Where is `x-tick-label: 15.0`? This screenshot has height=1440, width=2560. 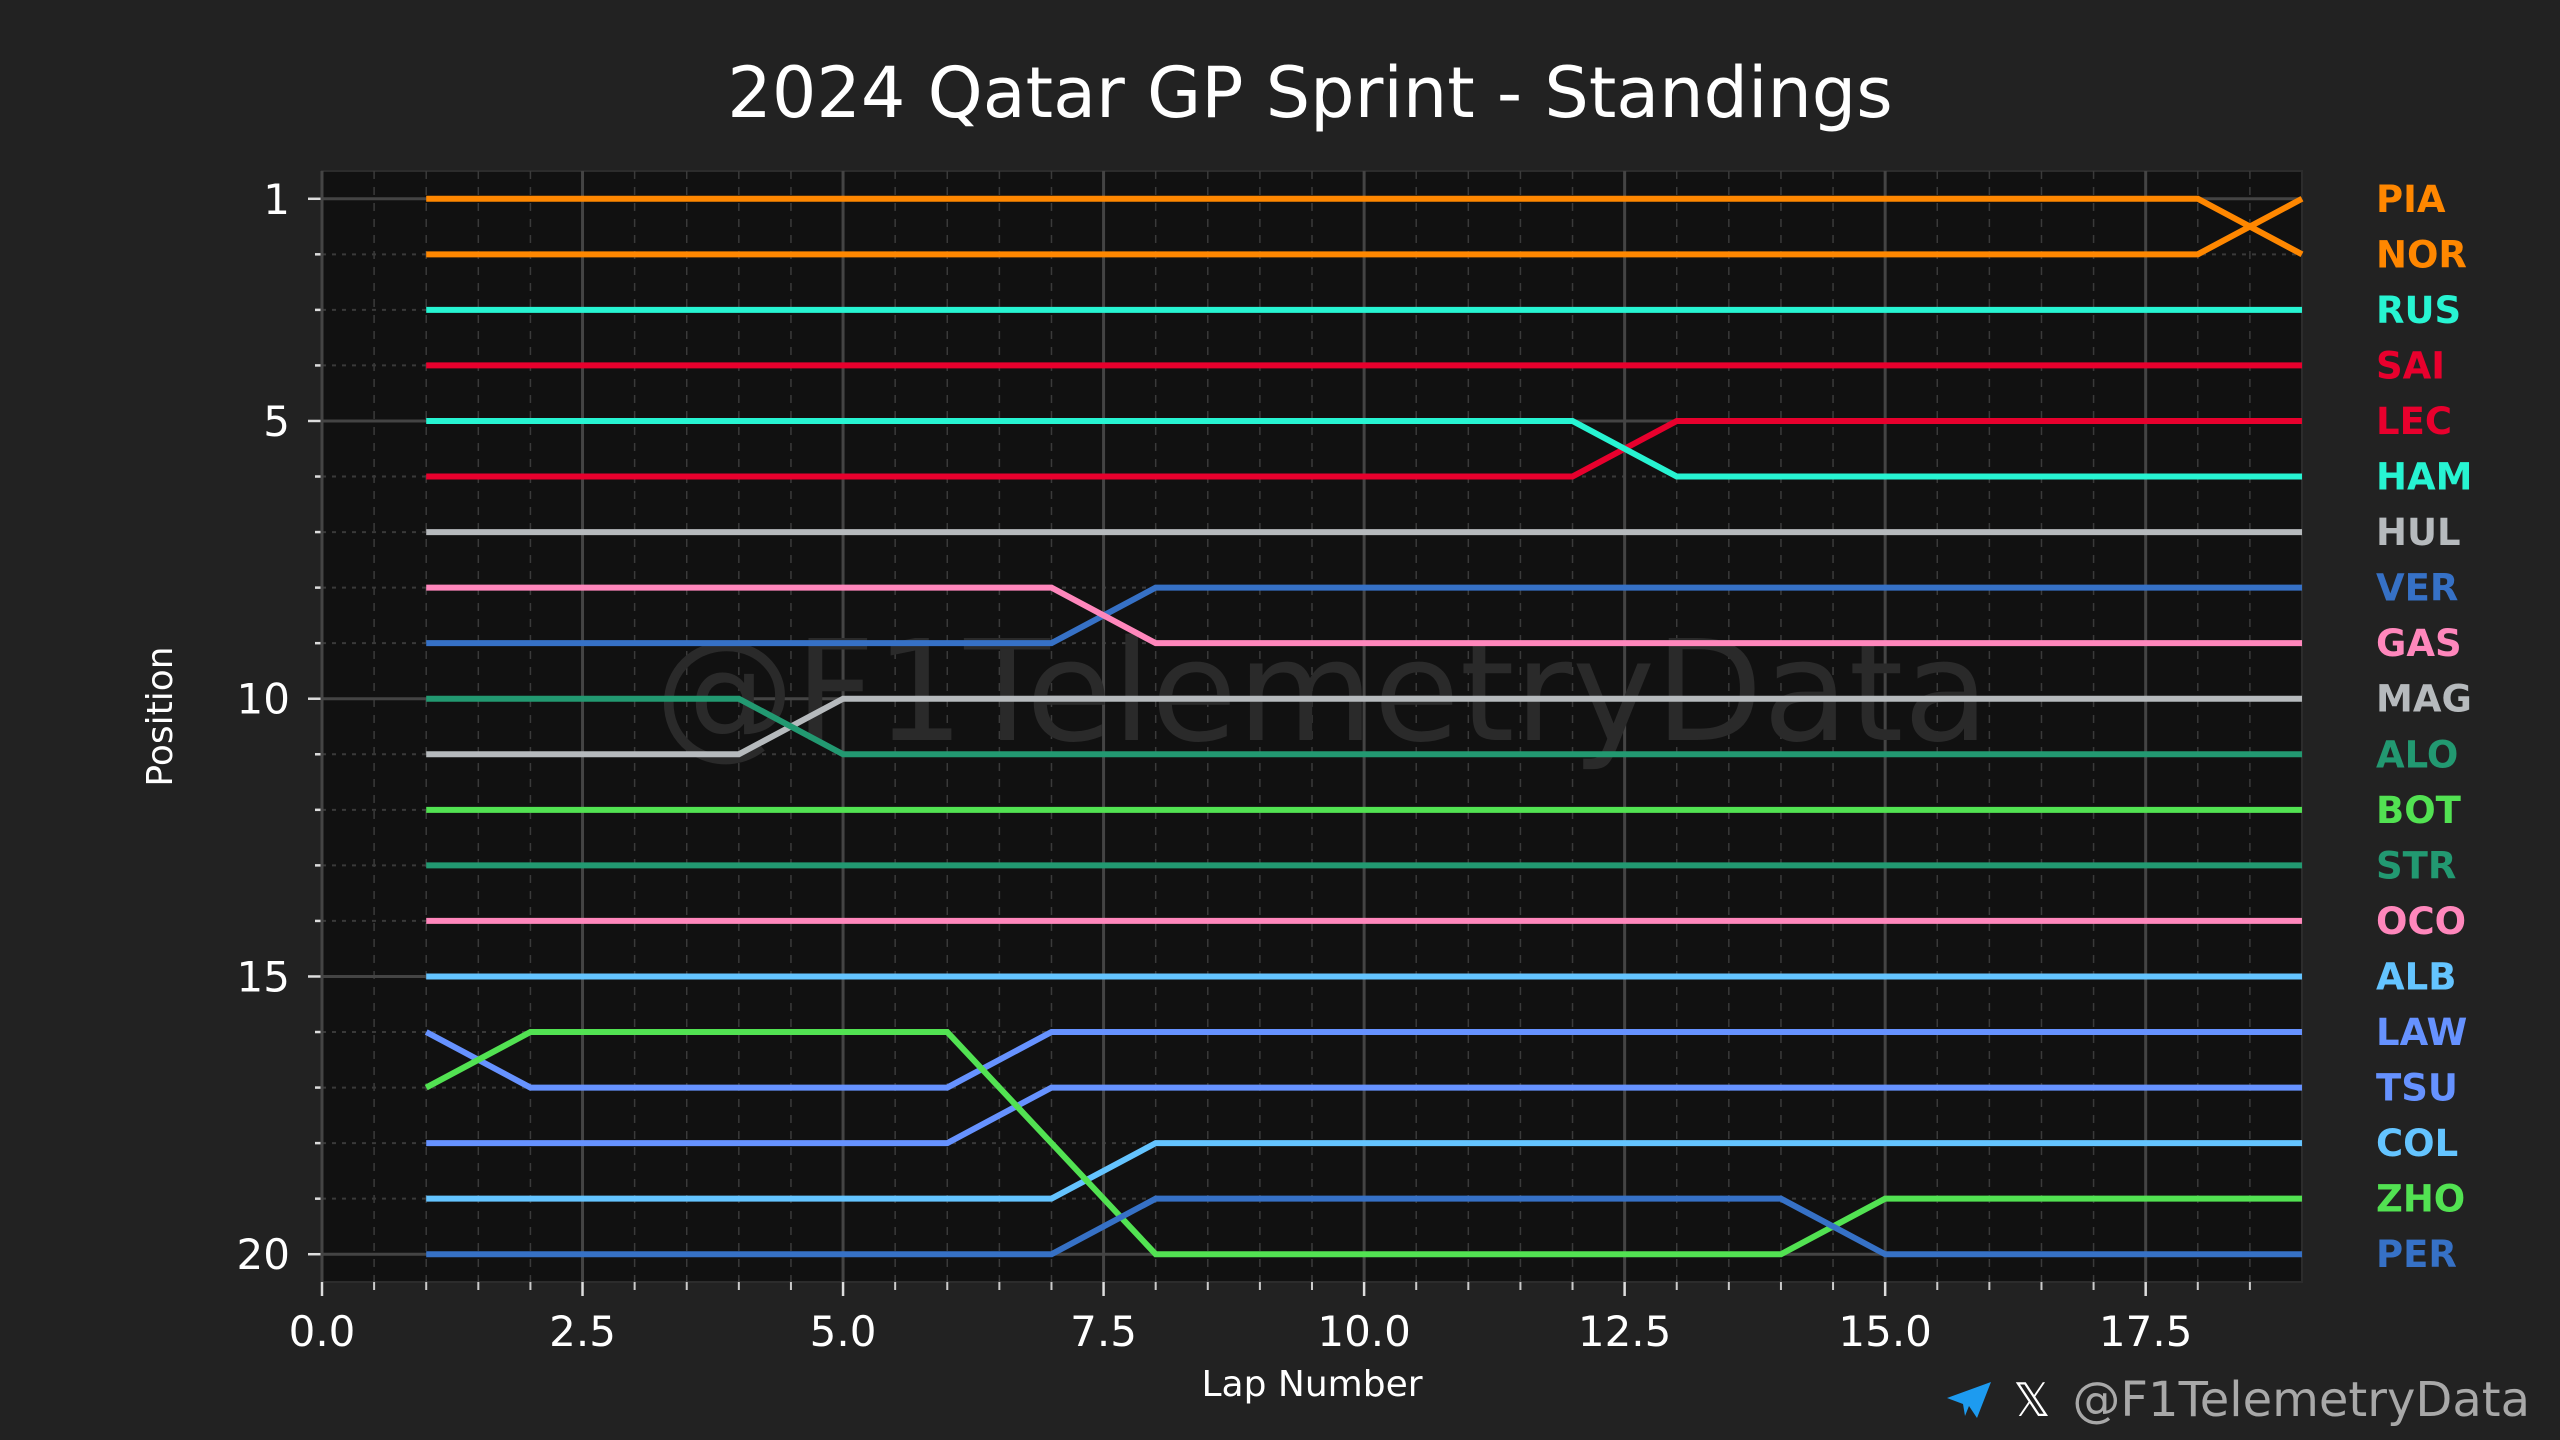
x-tick-label: 15.0 is located at coordinates (1885, 1331).